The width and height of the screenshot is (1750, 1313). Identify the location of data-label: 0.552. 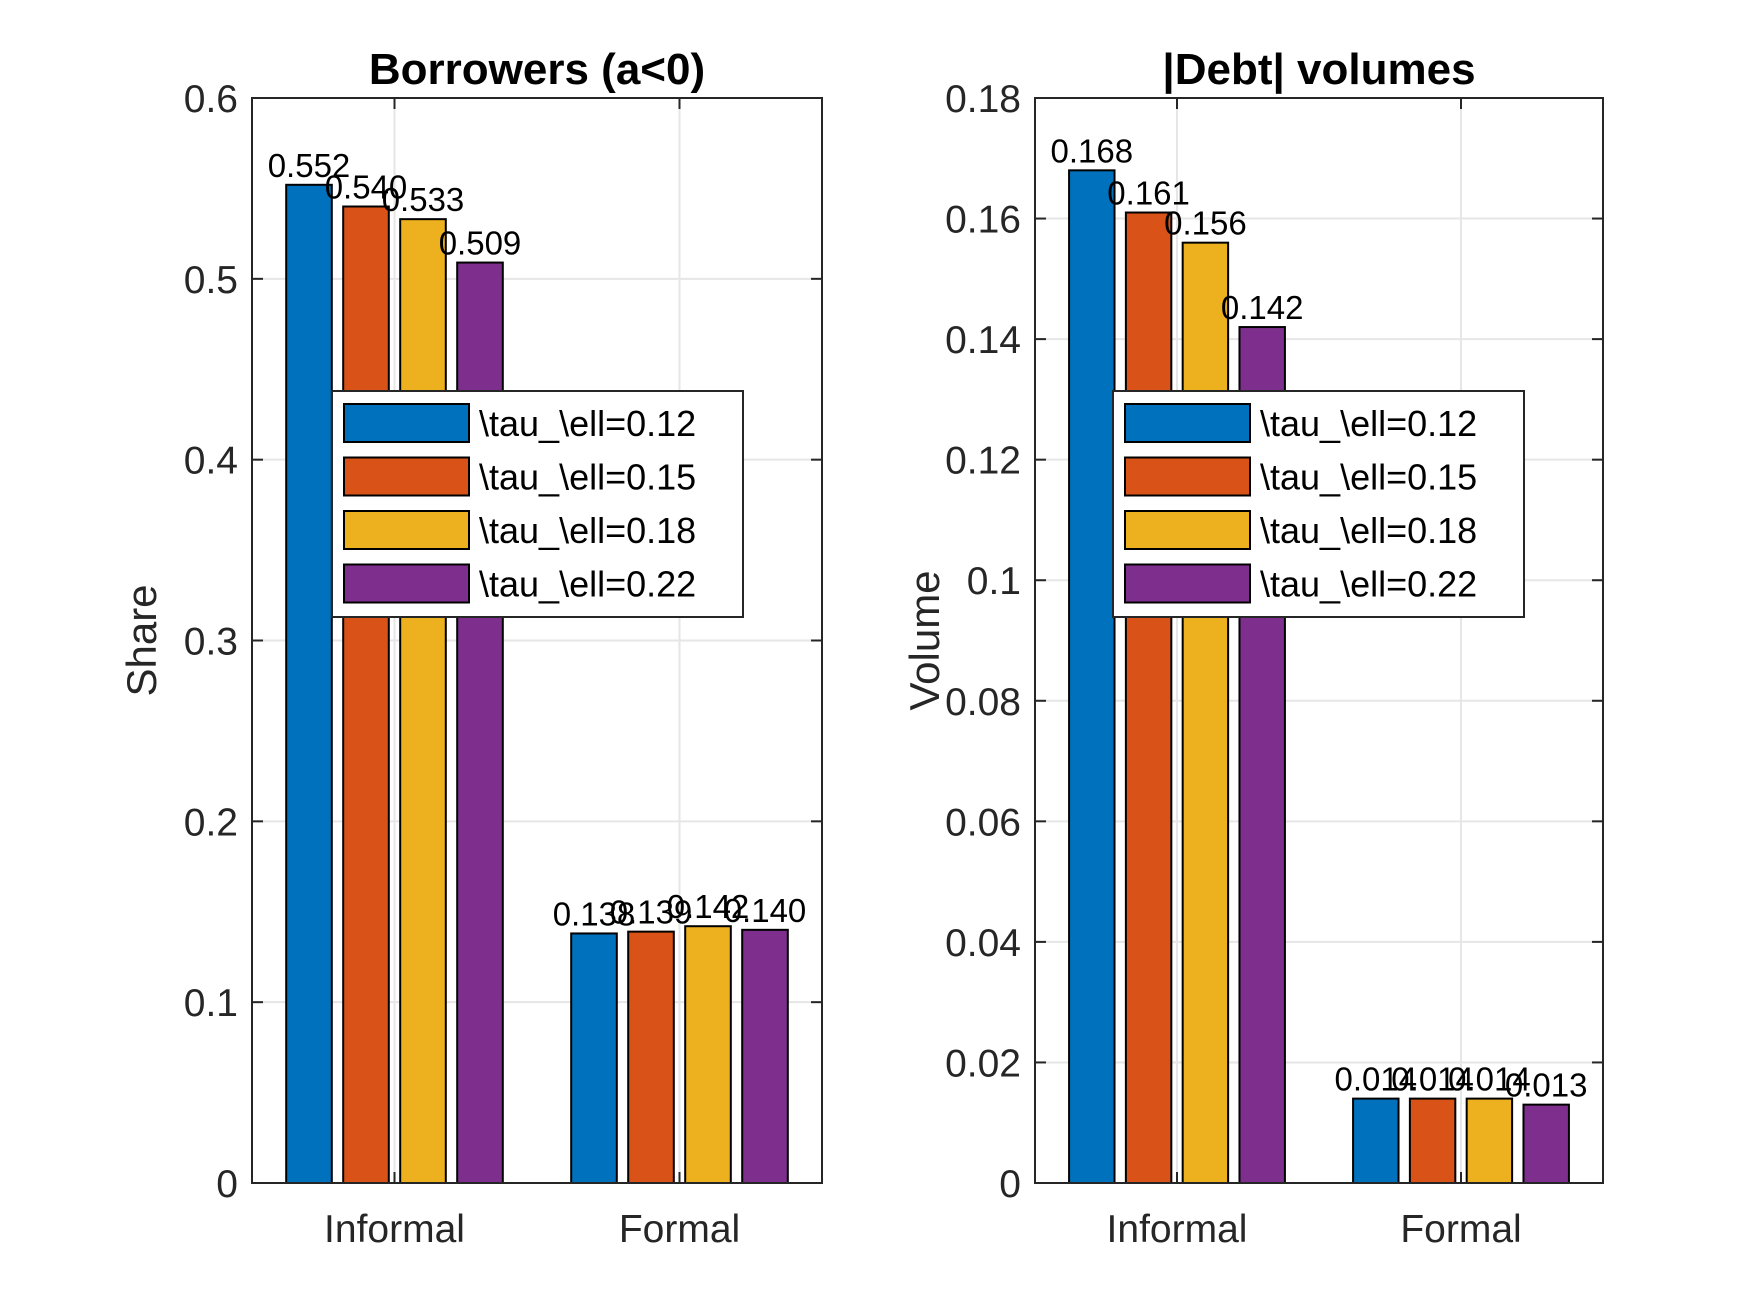
(309, 165).